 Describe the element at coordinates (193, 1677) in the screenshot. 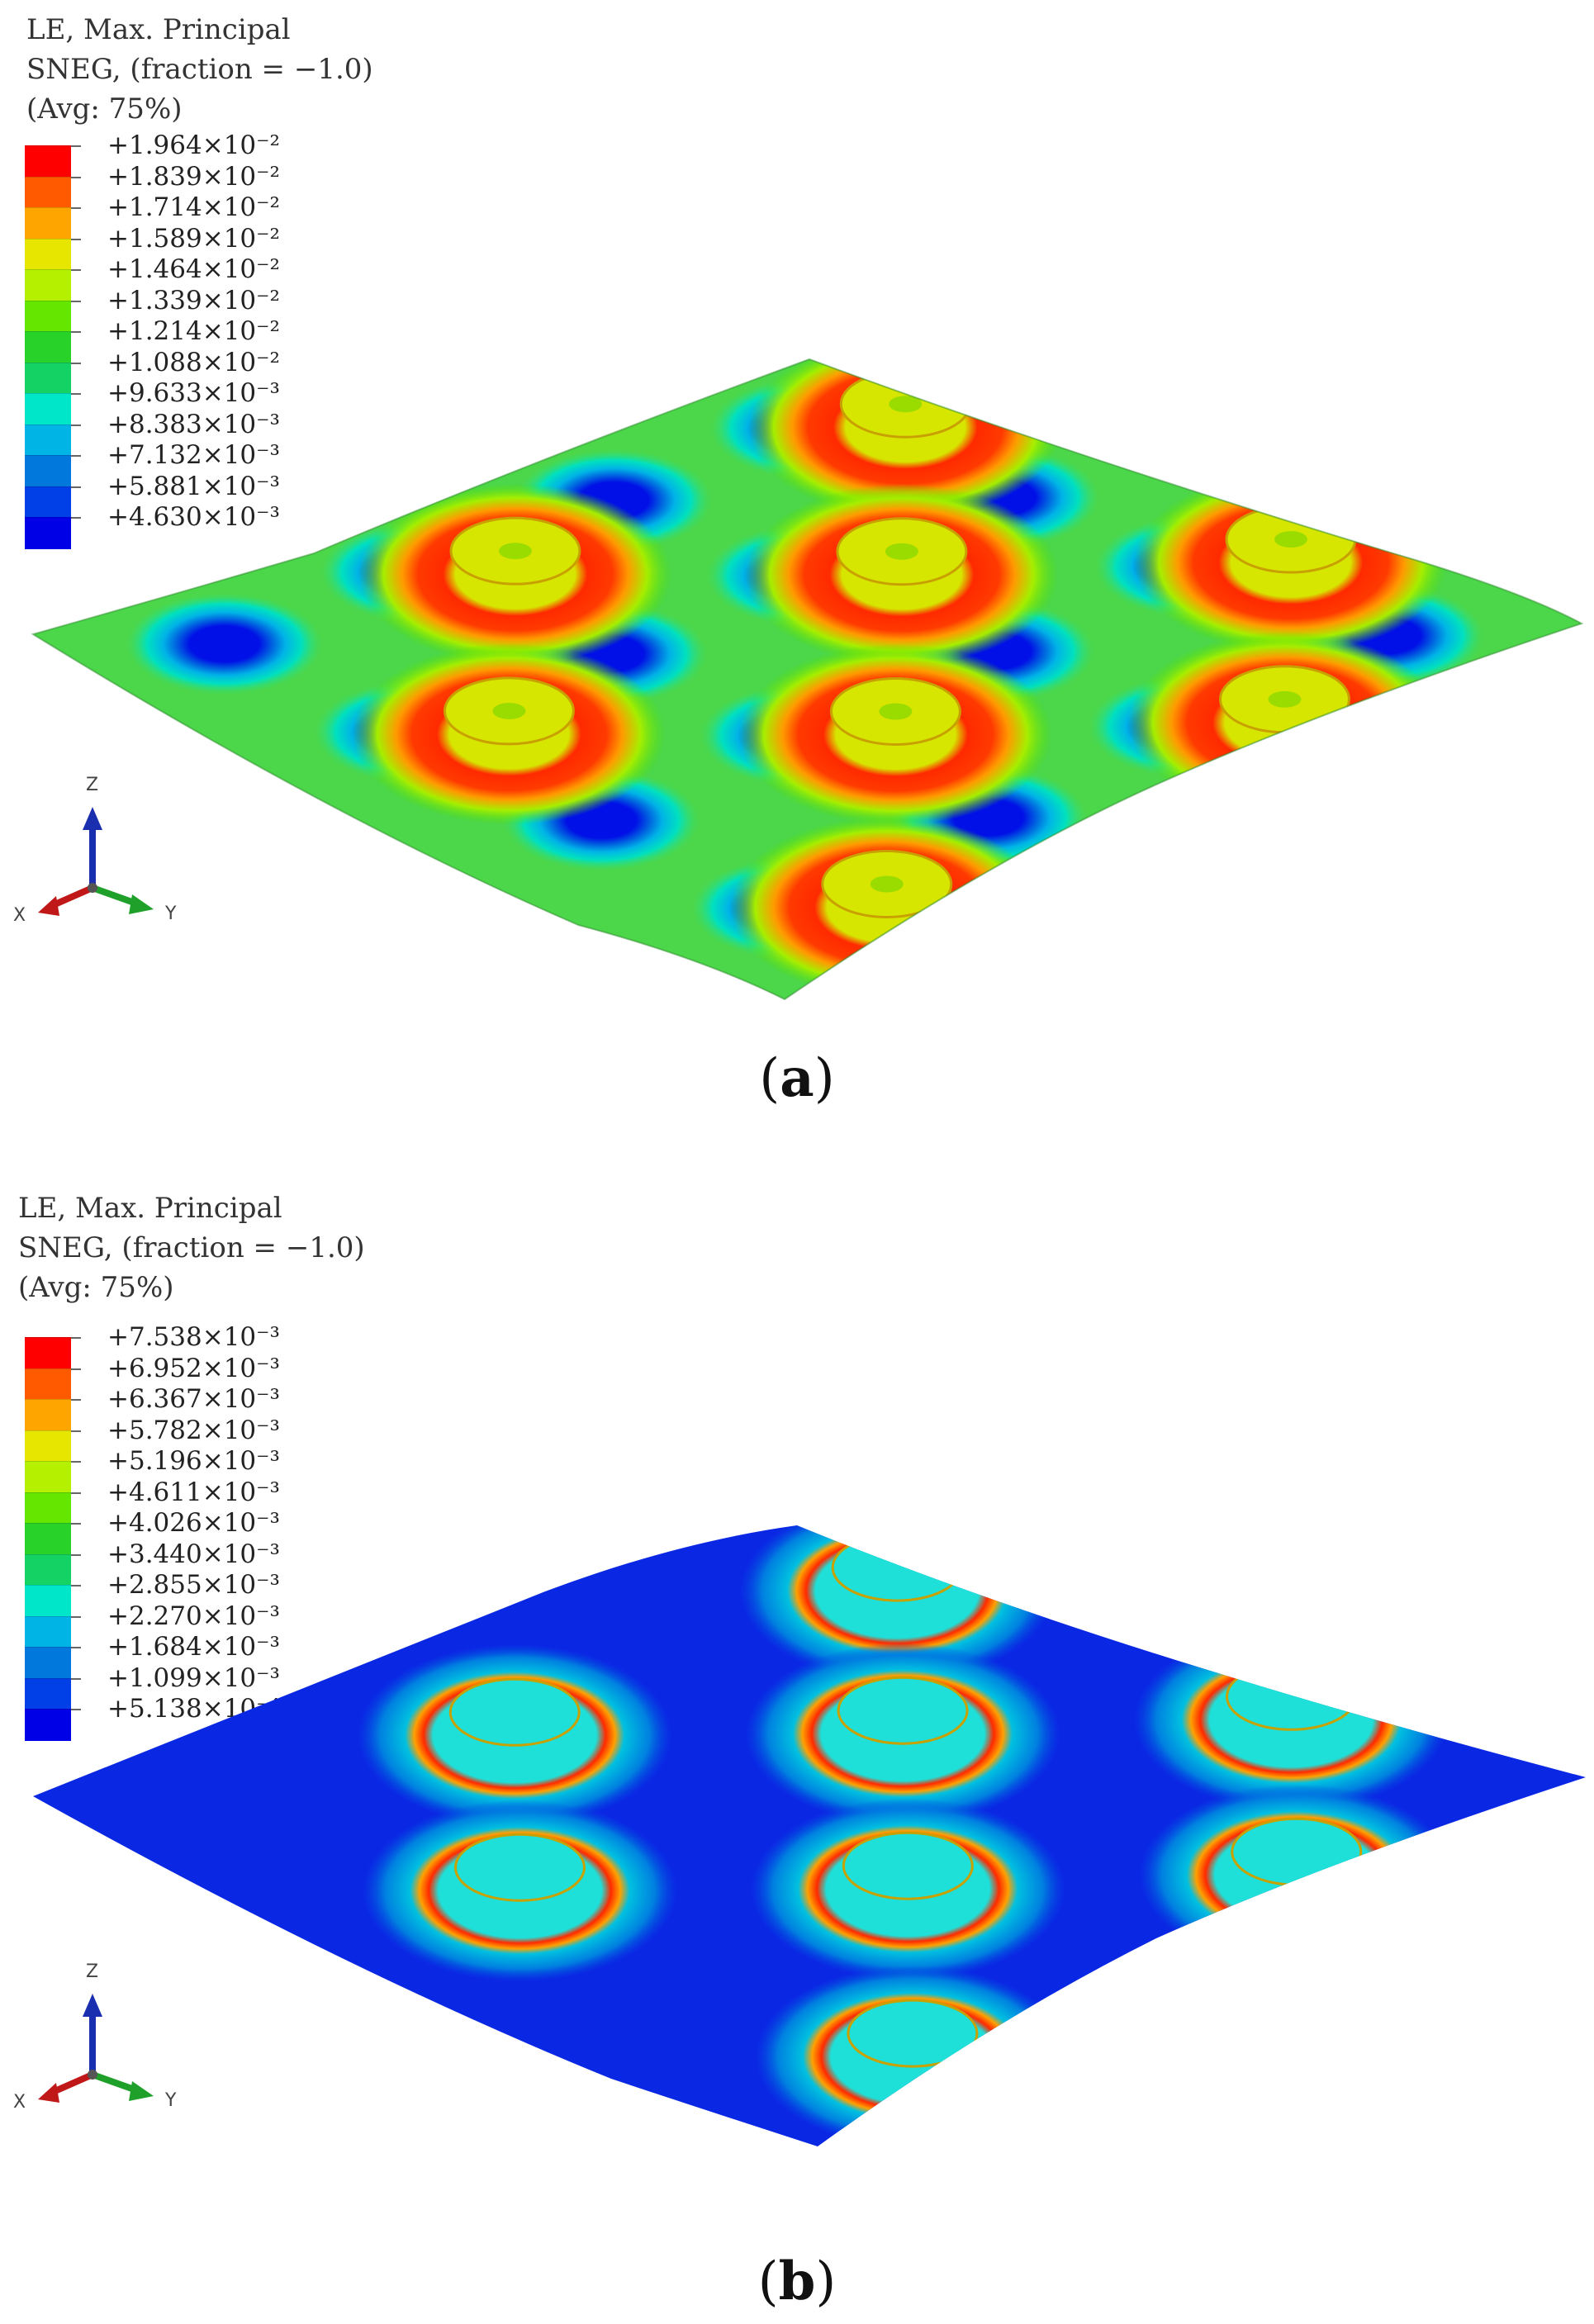

I see `legend-label: +1.099×10⁻³` at that location.